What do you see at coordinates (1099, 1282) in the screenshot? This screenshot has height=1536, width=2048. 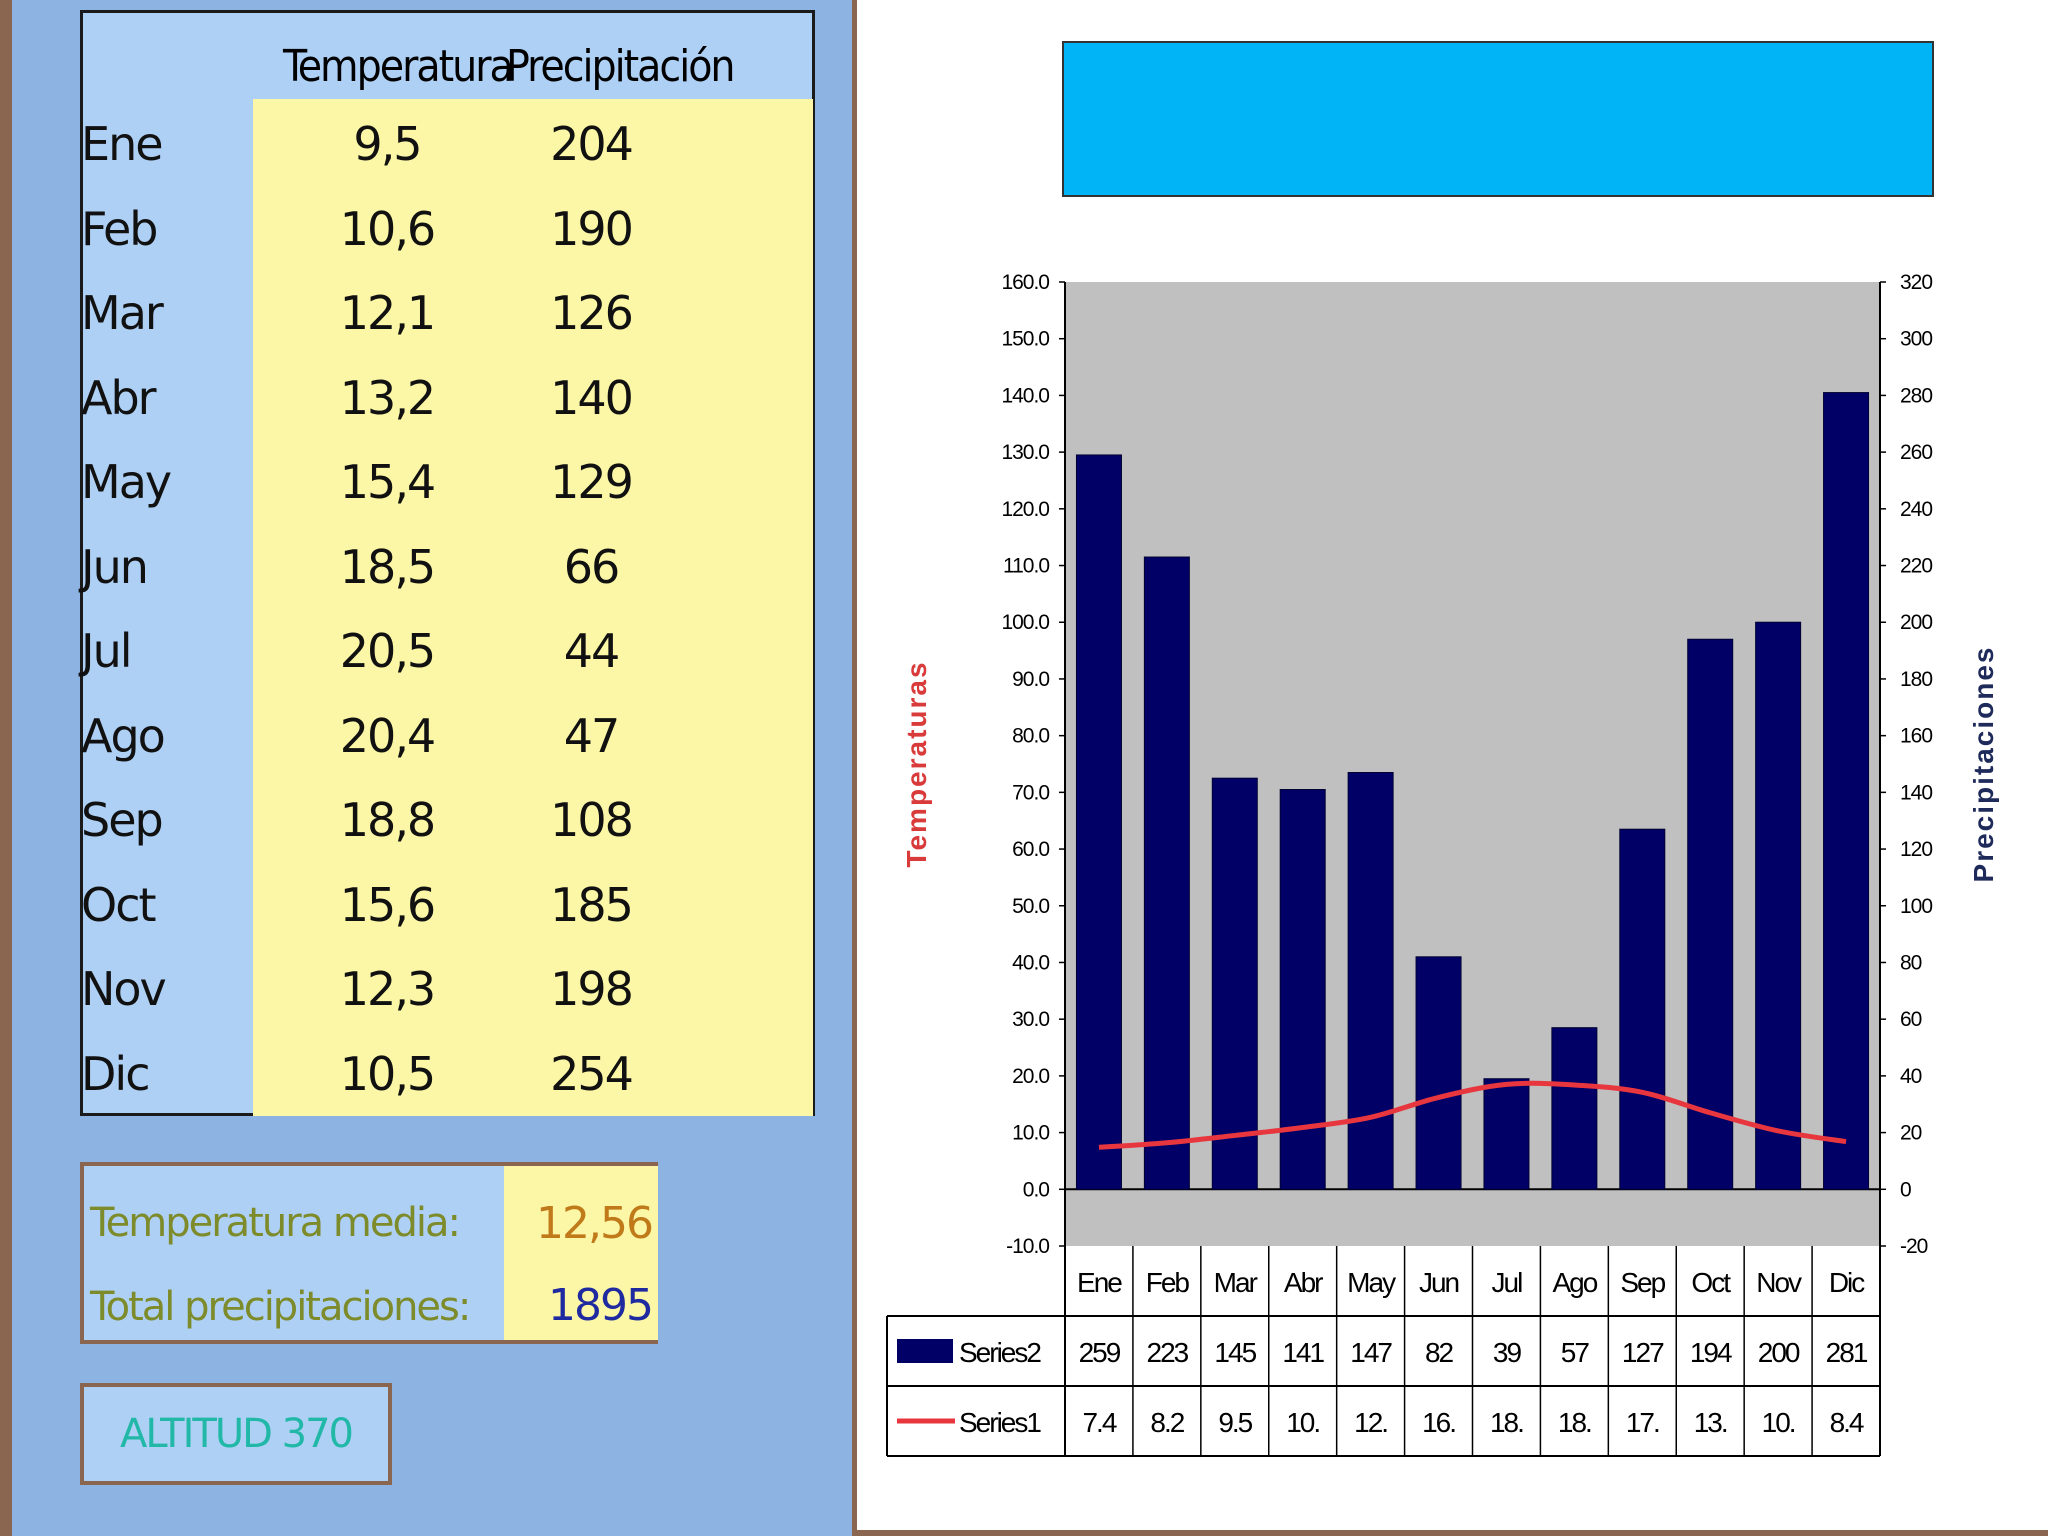 I see `category-label: Ene` at bounding box center [1099, 1282].